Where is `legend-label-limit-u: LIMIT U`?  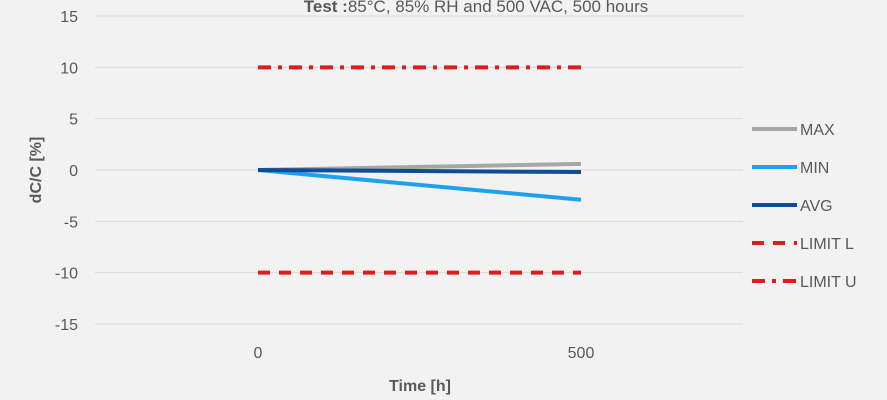 legend-label-limit-u: LIMIT U is located at coordinates (828, 282).